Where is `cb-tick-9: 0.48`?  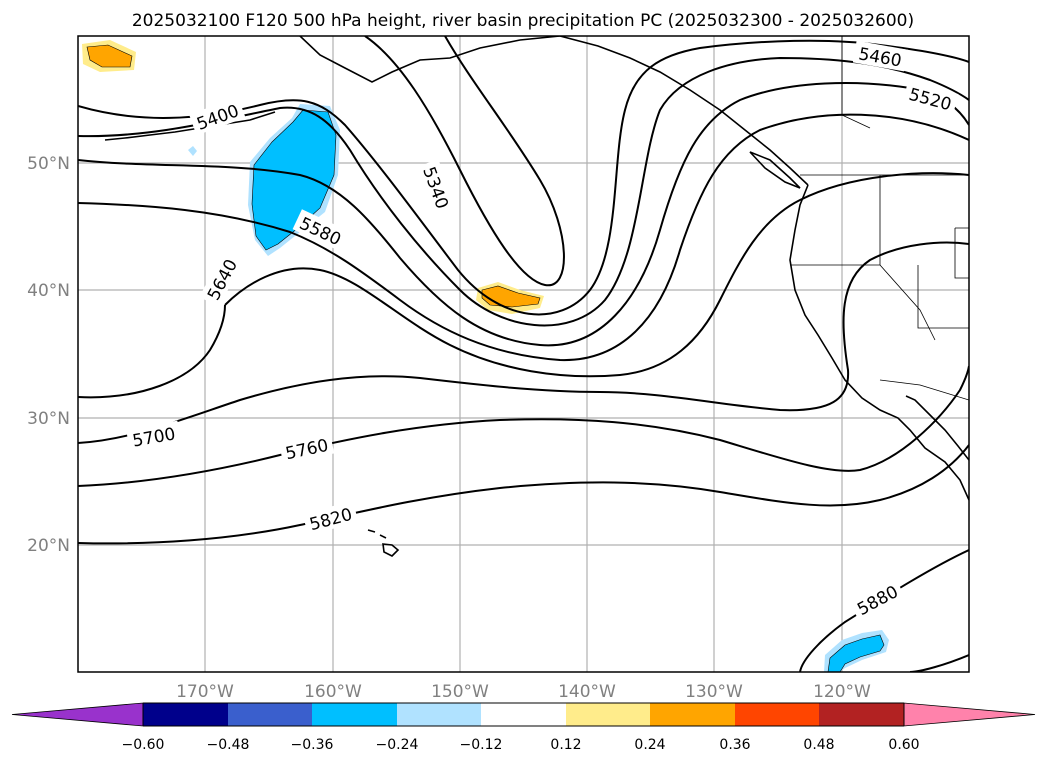 cb-tick-9: 0.48 is located at coordinates (818, 745).